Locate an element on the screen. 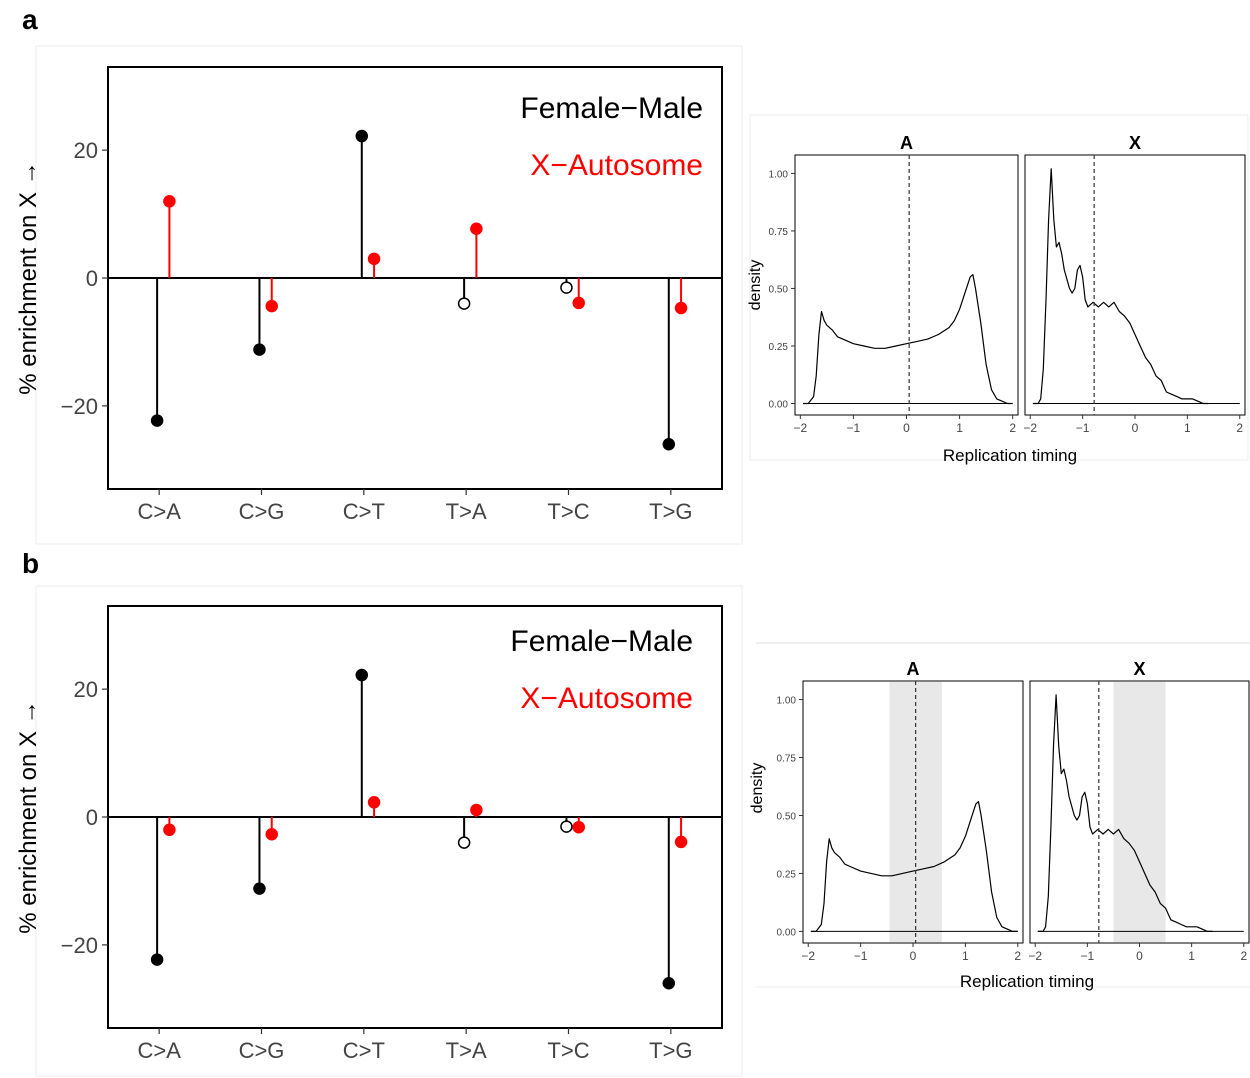 The height and width of the screenshot is (1078, 1250). a-density-ytick-label-3: 0.75 is located at coordinates (779, 232).